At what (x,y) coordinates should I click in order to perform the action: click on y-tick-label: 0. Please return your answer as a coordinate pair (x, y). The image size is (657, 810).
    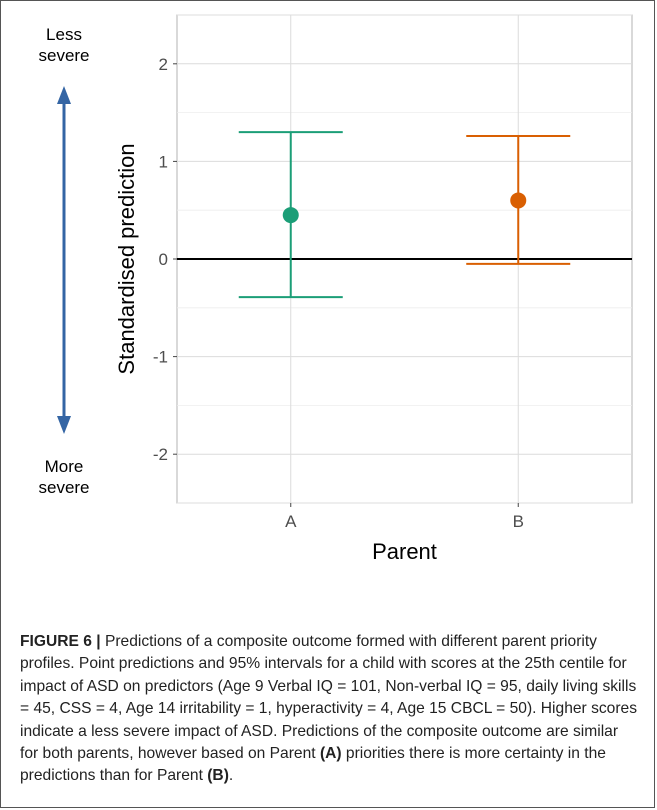
    Looking at the image, I should click on (163, 259).